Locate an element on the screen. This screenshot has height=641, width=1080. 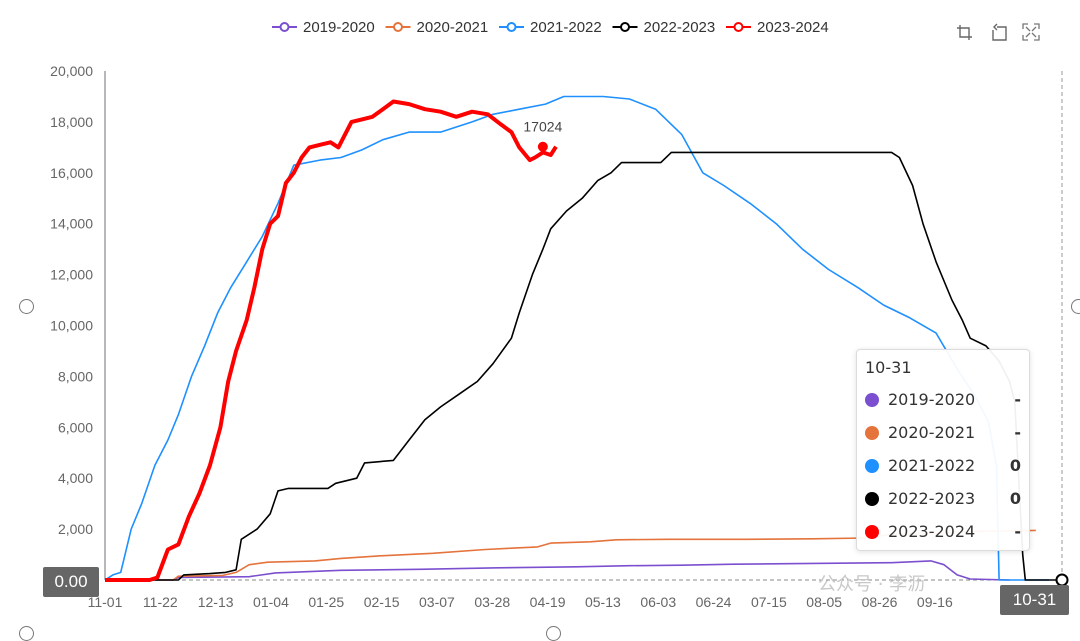
x-tick-label: 08-26 is located at coordinates (880, 602).